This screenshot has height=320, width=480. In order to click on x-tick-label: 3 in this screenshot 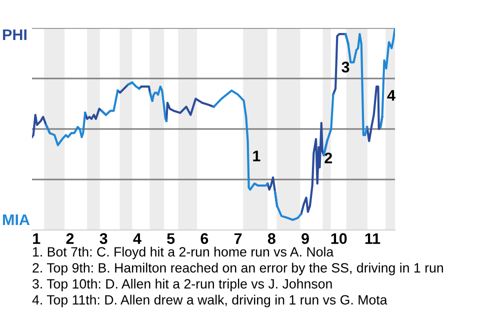, I will do `click(104, 238)`.